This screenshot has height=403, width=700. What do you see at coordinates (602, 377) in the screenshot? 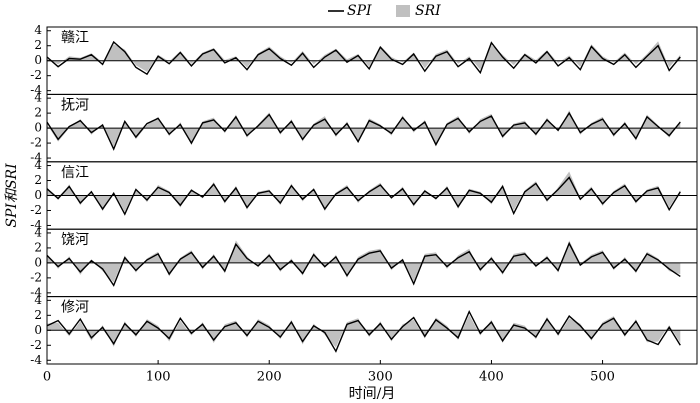
I see `x-tick-label: 500` at bounding box center [602, 377].